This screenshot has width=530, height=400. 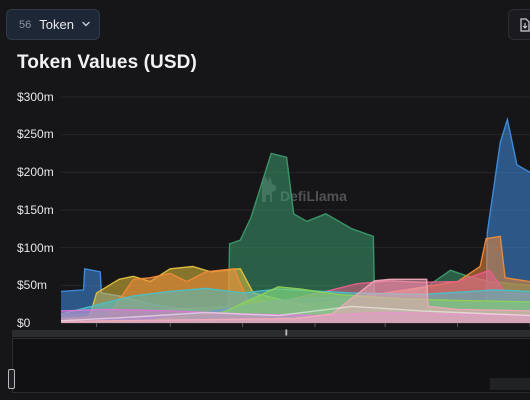 I want to click on y-tick-label: $150m, so click(x=35, y=210).